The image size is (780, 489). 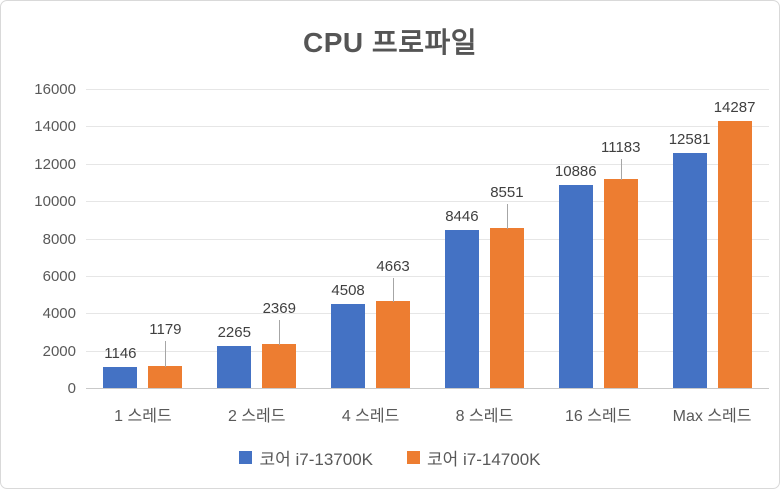 I want to click on x-axis-category-label: 8 스레드, so click(x=484, y=416).